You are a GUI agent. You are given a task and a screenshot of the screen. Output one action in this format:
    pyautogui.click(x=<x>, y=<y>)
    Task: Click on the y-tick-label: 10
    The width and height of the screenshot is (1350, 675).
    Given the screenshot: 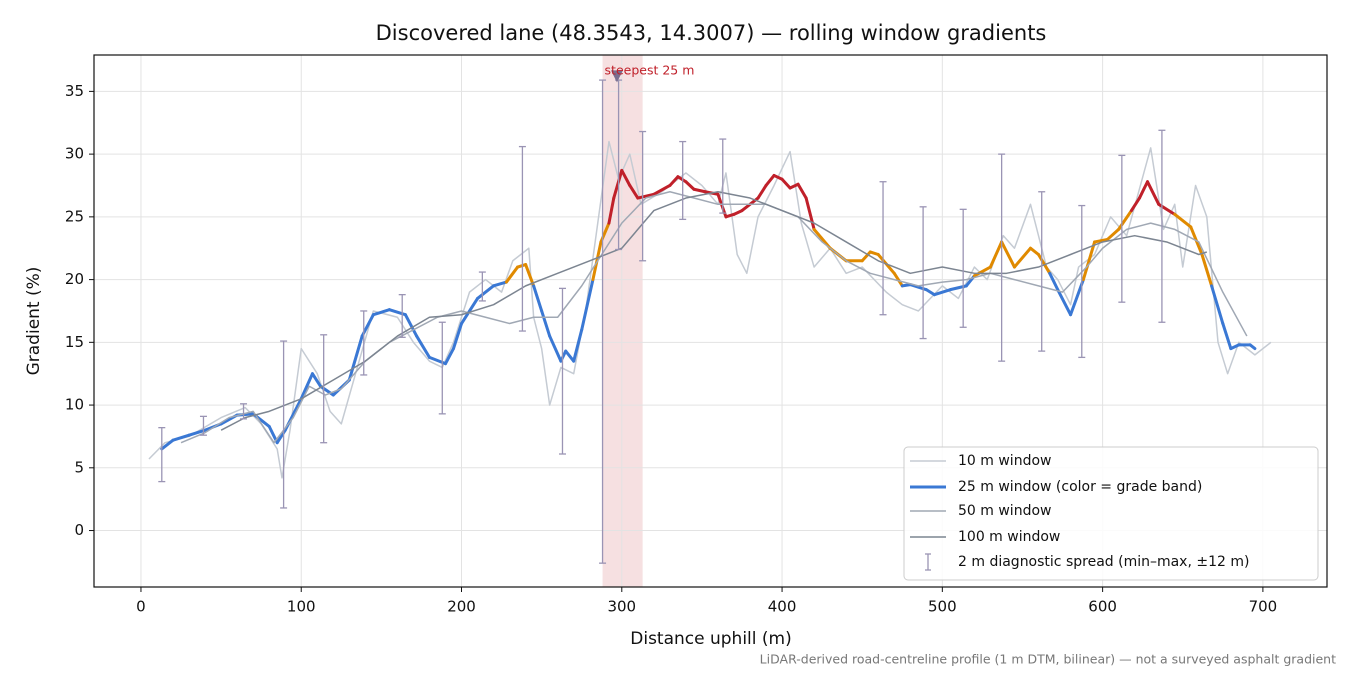 What is the action you would take?
    pyautogui.click(x=74, y=405)
    